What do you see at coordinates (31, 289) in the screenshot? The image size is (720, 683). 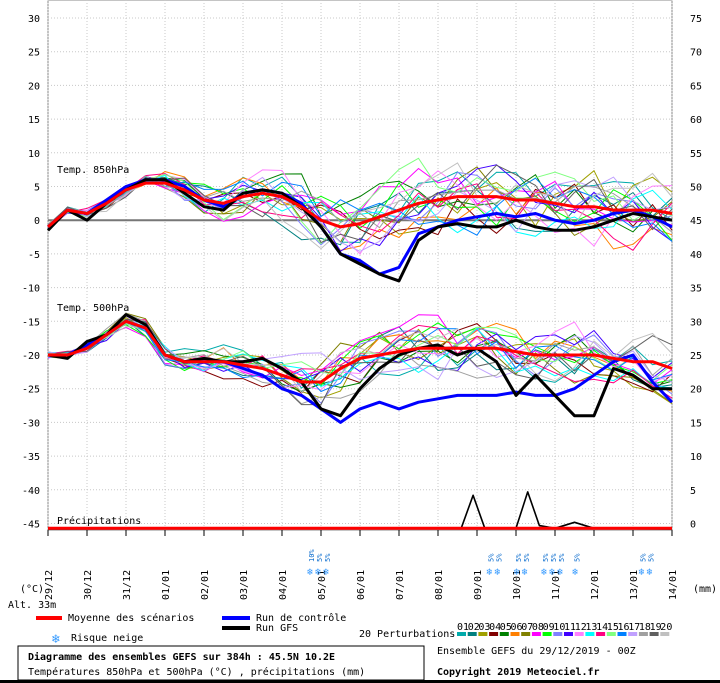 I see `left-tick-label: -10` at bounding box center [31, 289].